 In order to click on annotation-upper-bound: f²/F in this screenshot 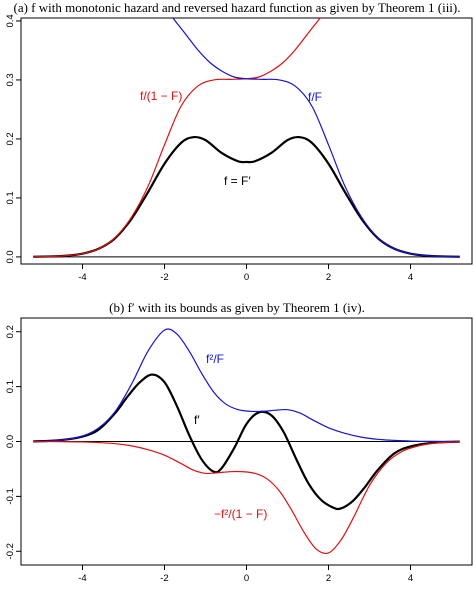, I will do `click(215, 359)`.